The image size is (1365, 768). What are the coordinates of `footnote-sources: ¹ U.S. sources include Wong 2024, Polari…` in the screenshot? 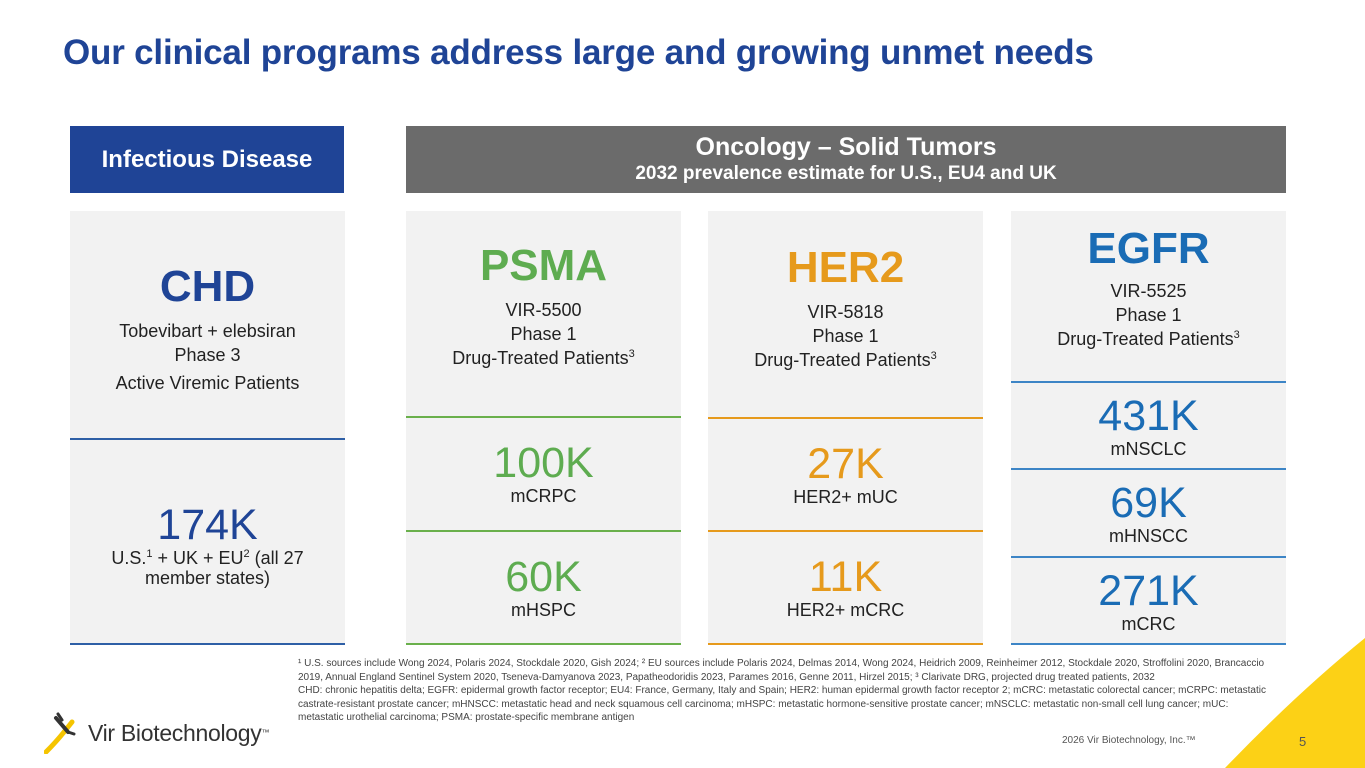 It's located at (781, 670).